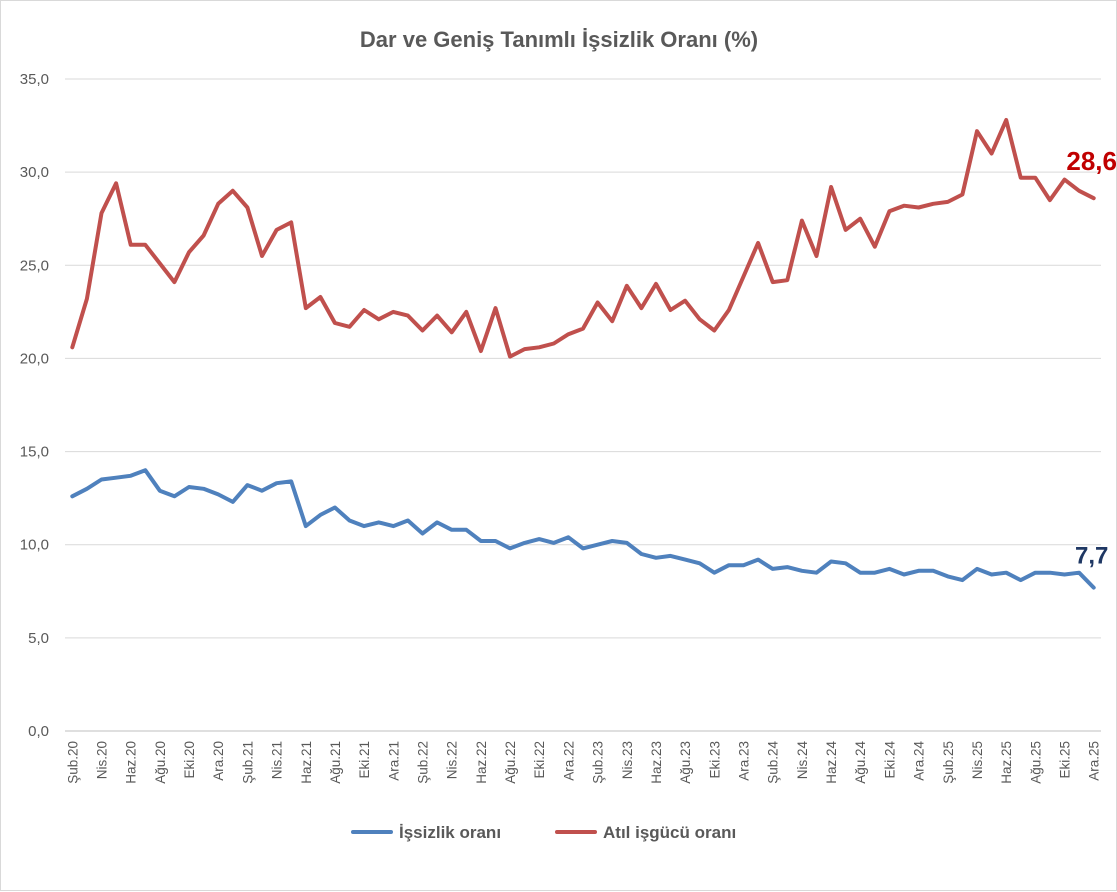 Image resolution: width=1117 pixels, height=892 pixels. What do you see at coordinates (568, 761) in the screenshot?
I see `x-tick-label: Ara.22` at bounding box center [568, 761].